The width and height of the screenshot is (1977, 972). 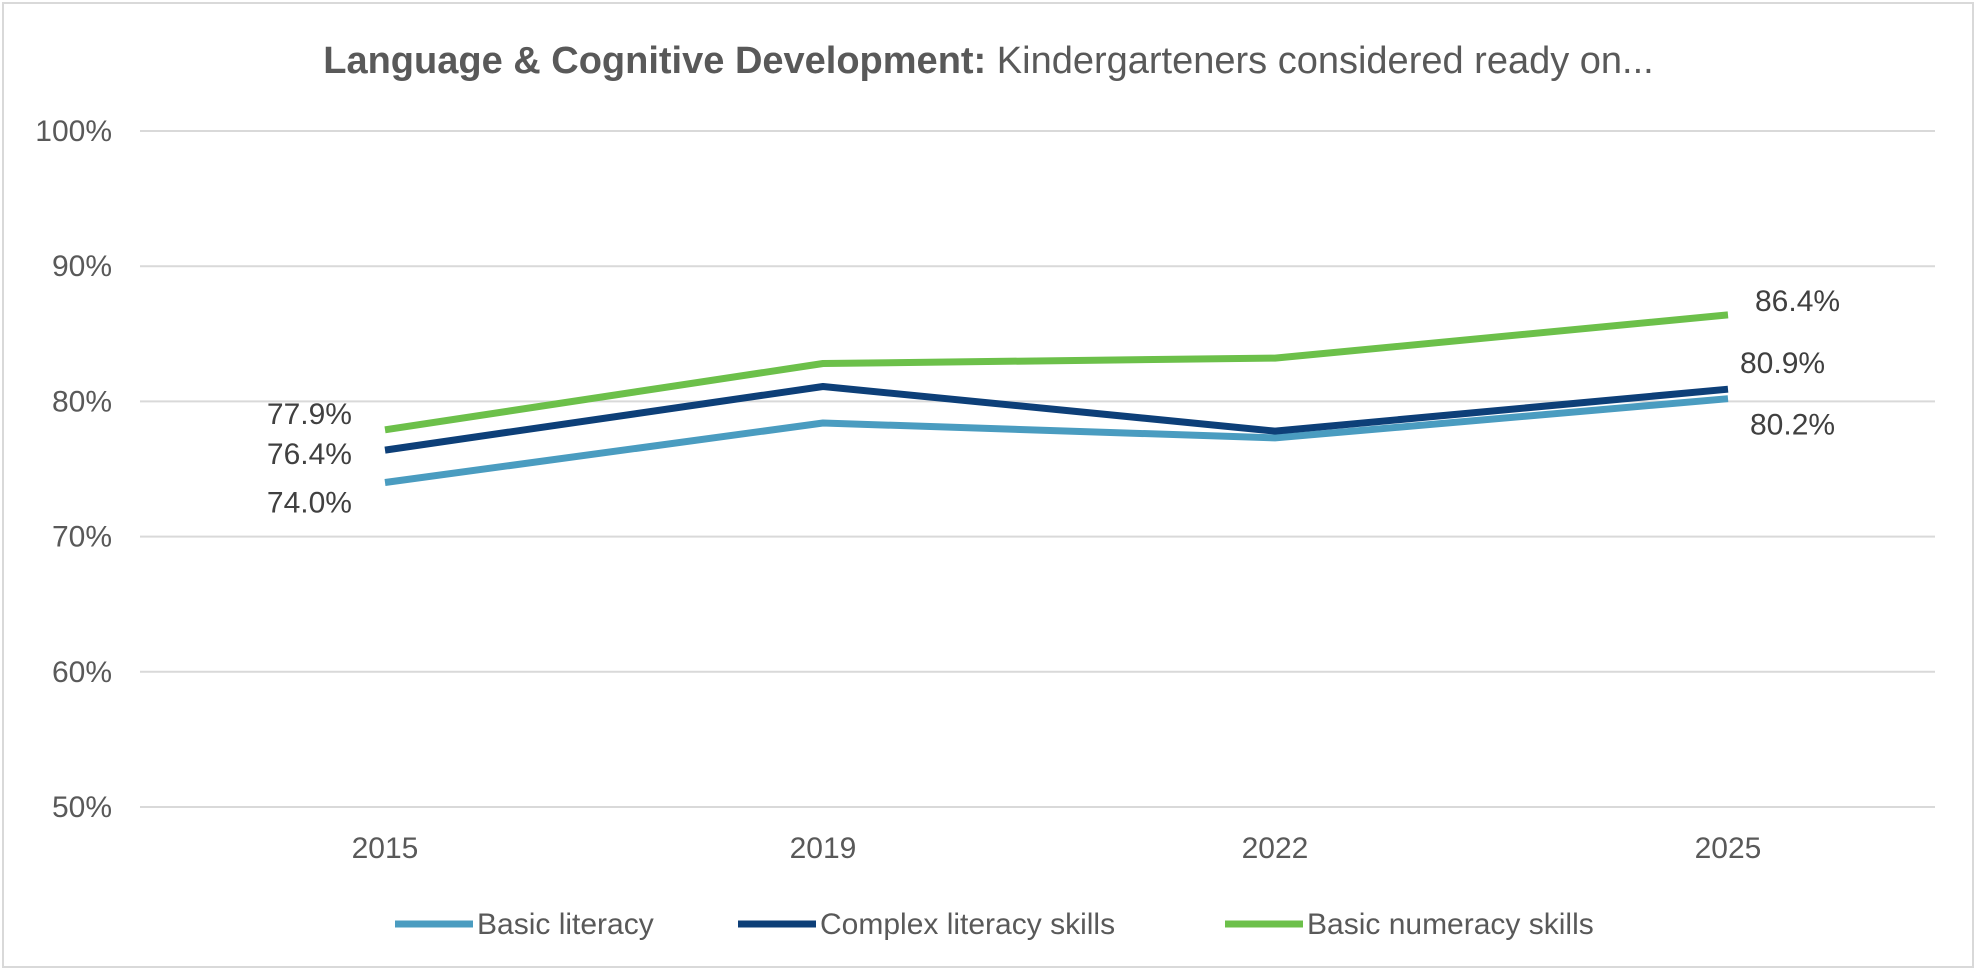 What do you see at coordinates (82, 537) in the screenshot?
I see `y-tick-label: 70%` at bounding box center [82, 537].